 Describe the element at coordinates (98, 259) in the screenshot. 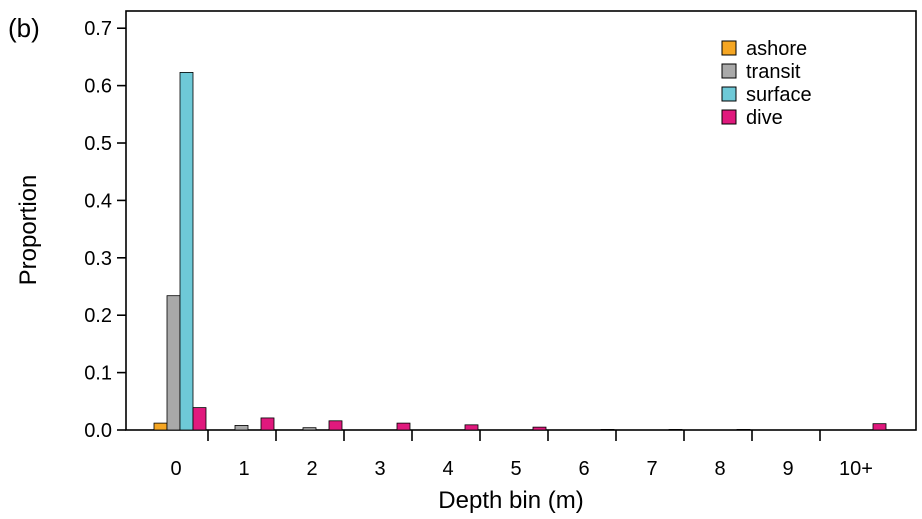

I see `y-tick-label: 0.3` at that location.